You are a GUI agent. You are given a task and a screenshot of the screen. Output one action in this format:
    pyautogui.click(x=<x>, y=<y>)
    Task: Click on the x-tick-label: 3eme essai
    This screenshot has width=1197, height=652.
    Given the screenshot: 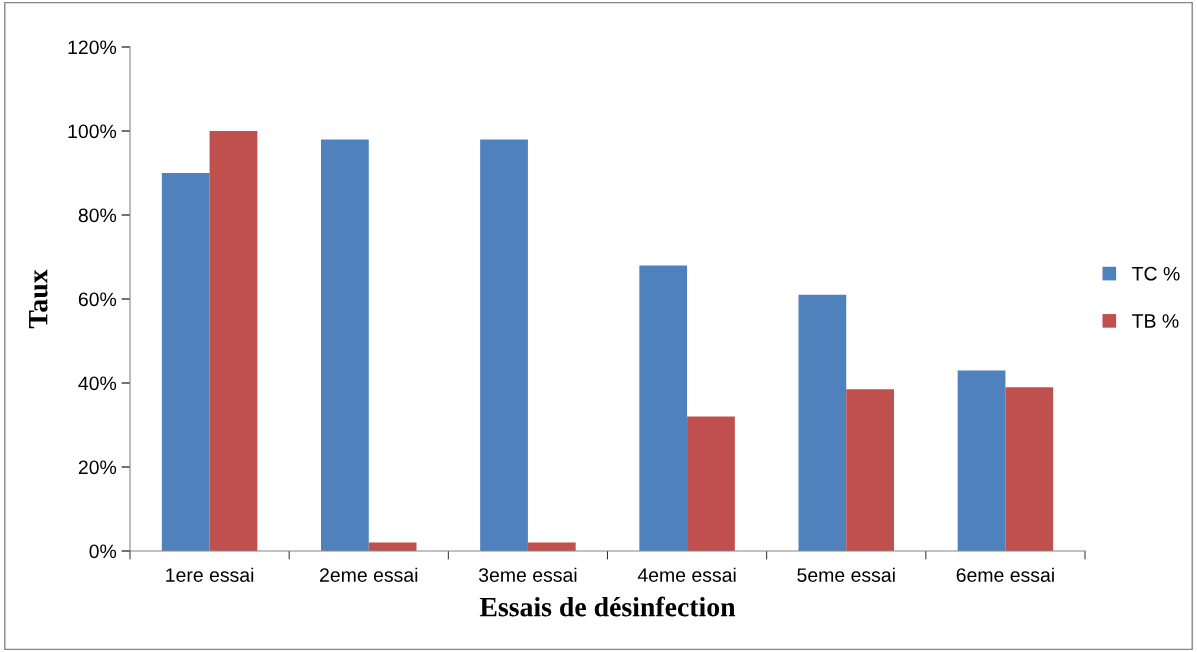 What is the action you would take?
    pyautogui.click(x=527, y=574)
    